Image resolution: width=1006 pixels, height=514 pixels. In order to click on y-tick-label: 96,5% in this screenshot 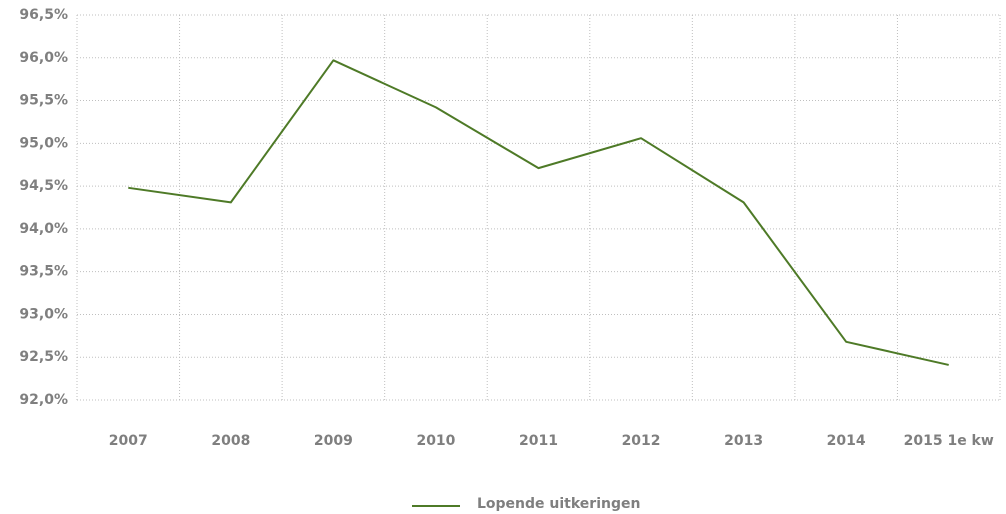, I will do `click(43, 15)`.